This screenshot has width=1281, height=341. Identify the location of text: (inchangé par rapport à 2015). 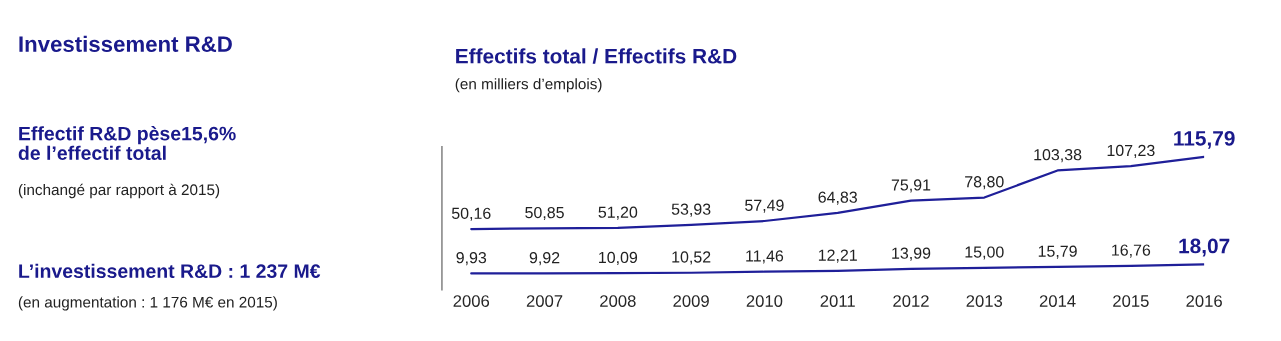
(119, 191).